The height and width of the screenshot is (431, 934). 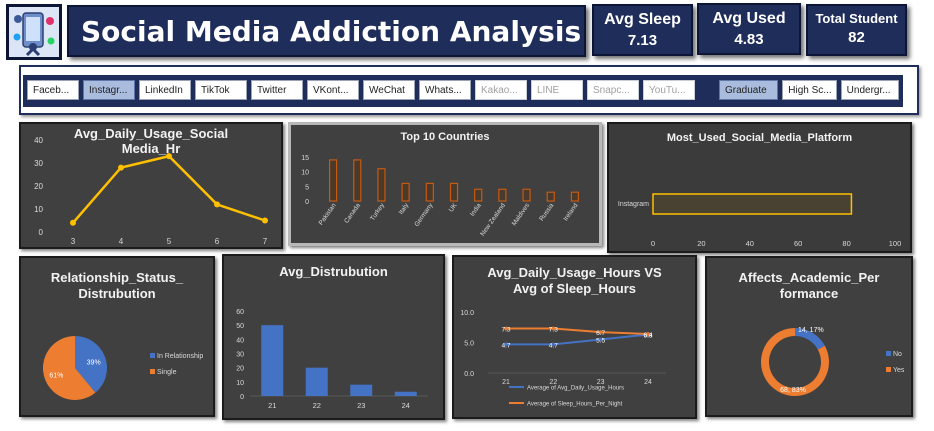 What do you see at coordinates (167, 372) in the screenshot?
I see `legend-label: Single` at bounding box center [167, 372].